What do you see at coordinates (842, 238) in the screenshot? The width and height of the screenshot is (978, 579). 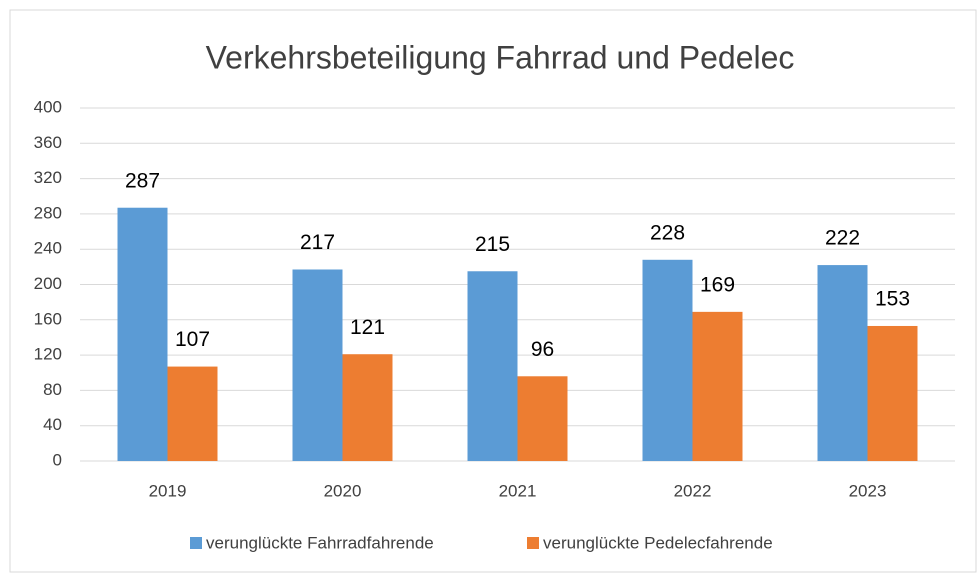 I see `data-label: 222` at bounding box center [842, 238].